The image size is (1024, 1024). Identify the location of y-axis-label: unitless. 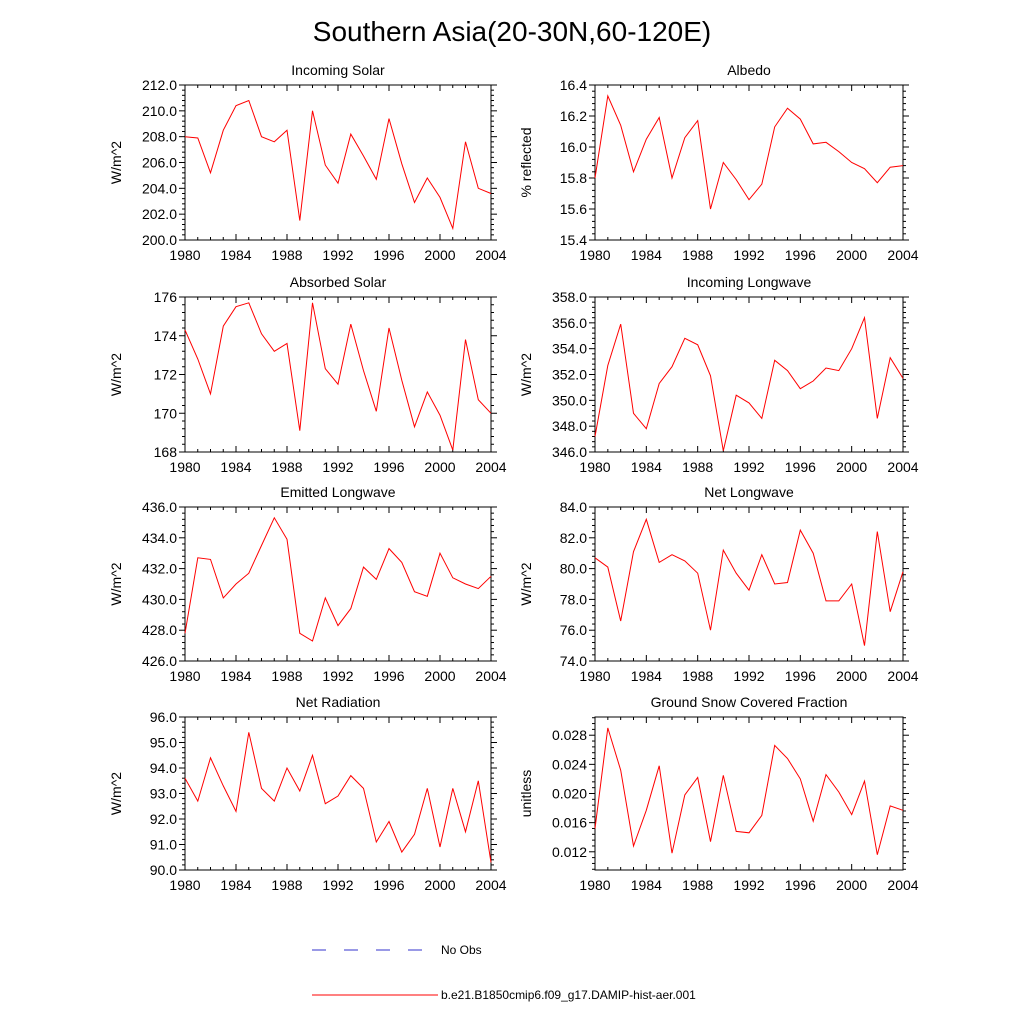
(526, 793).